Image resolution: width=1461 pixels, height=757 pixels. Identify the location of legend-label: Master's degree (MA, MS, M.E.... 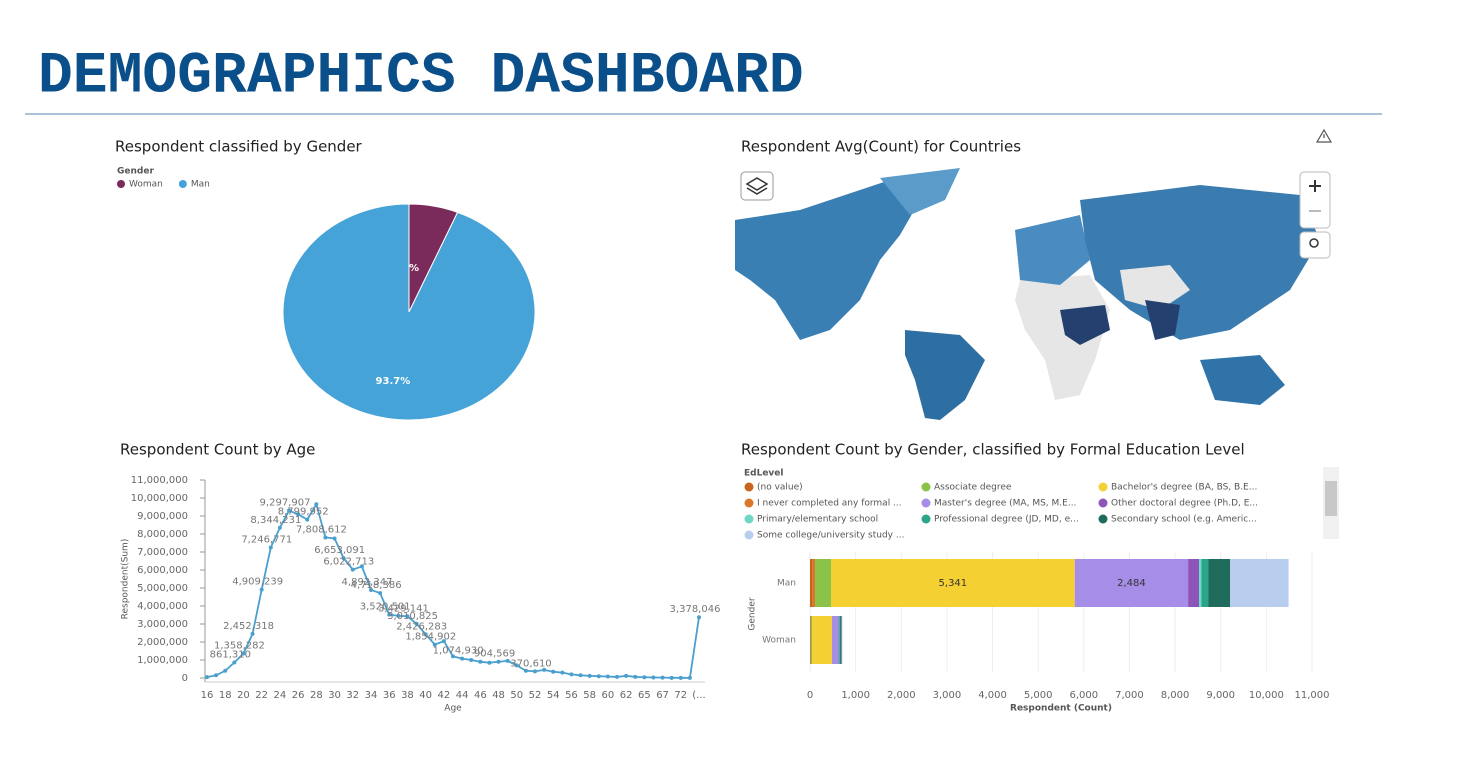
(1005, 504).